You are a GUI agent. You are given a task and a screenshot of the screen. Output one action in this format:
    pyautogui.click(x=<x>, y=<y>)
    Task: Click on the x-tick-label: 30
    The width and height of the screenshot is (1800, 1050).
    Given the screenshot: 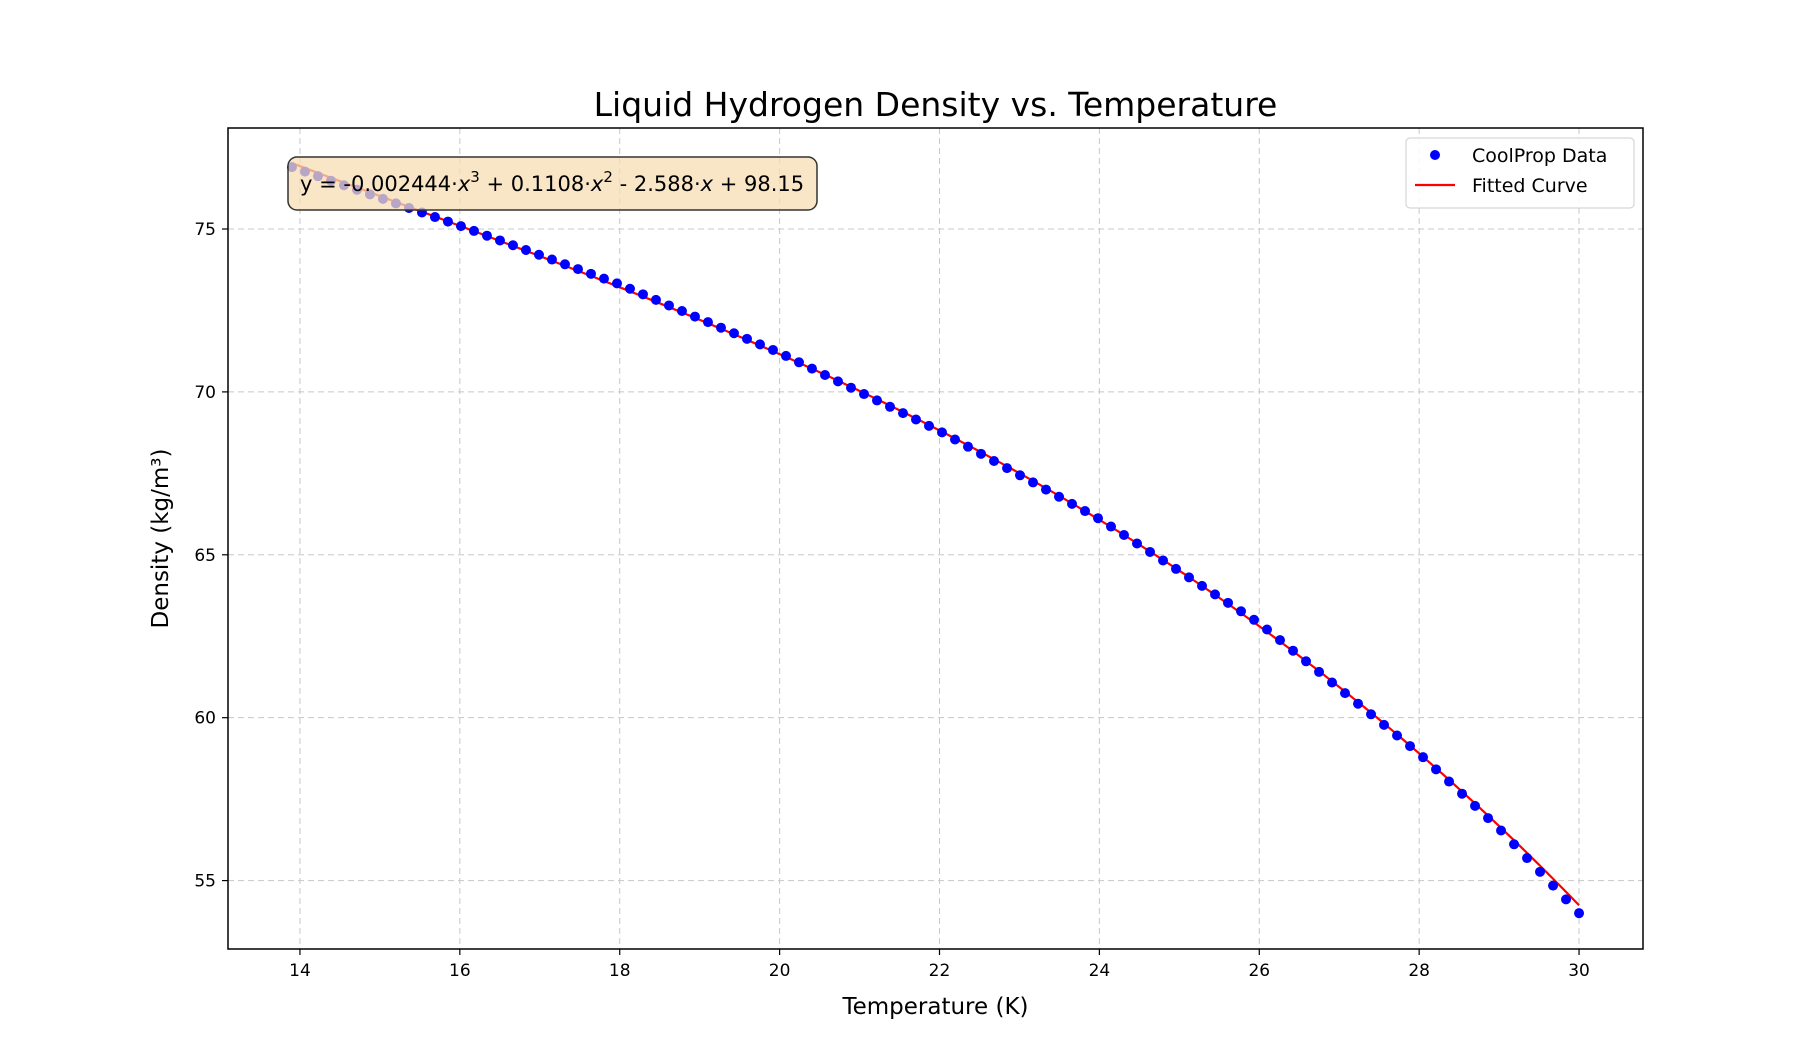 What is the action you would take?
    pyautogui.click(x=1579, y=971)
    